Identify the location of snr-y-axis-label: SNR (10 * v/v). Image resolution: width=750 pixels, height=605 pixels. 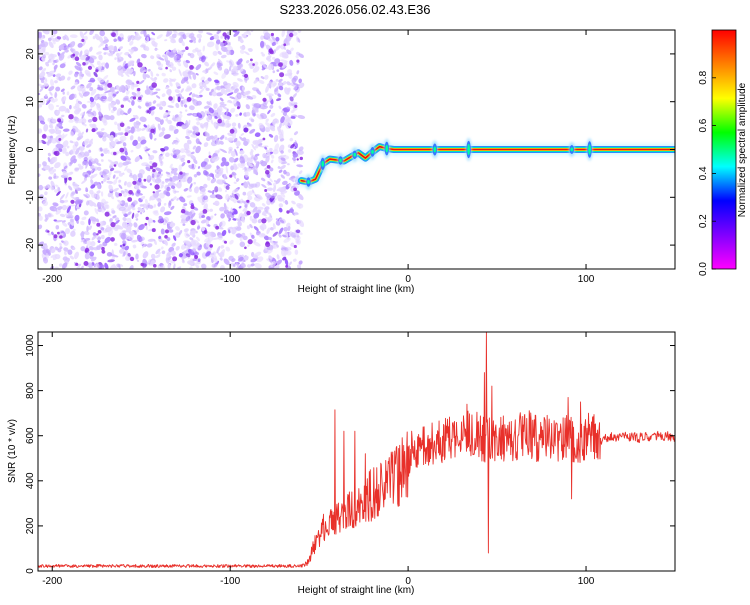
(12, 451).